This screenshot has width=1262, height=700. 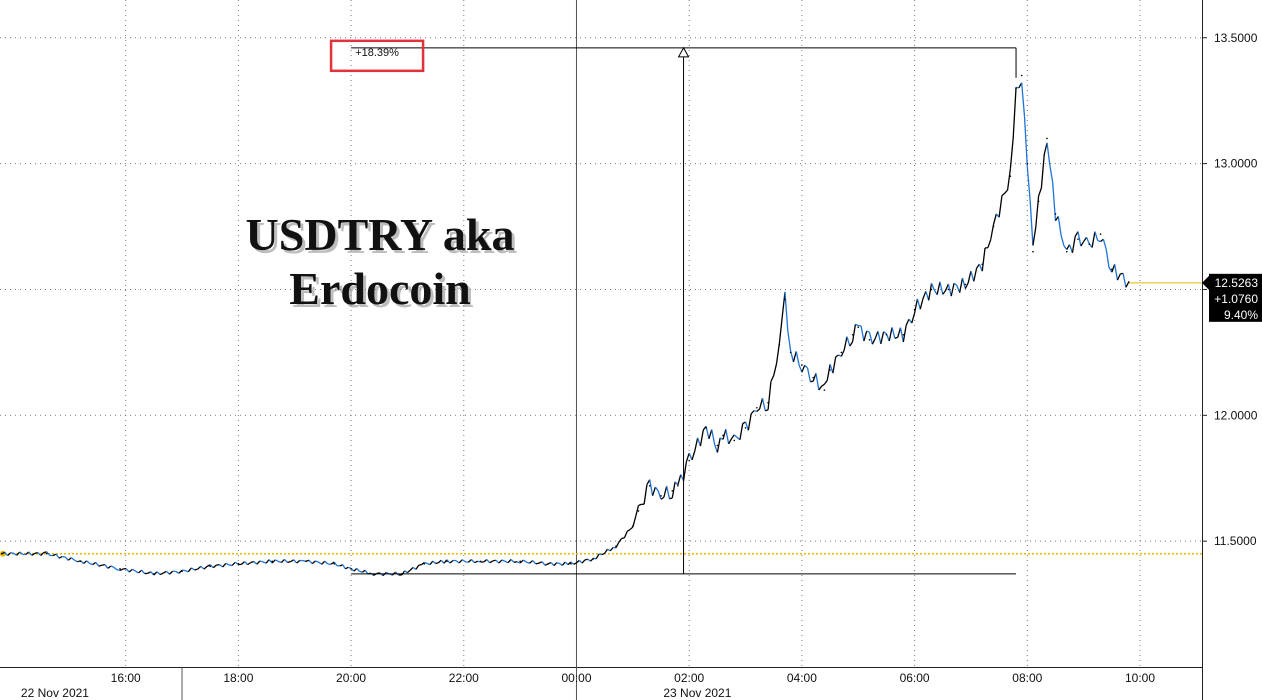 What do you see at coordinates (1236, 415) in the screenshot?
I see `y-tick-label: 12.0000` at bounding box center [1236, 415].